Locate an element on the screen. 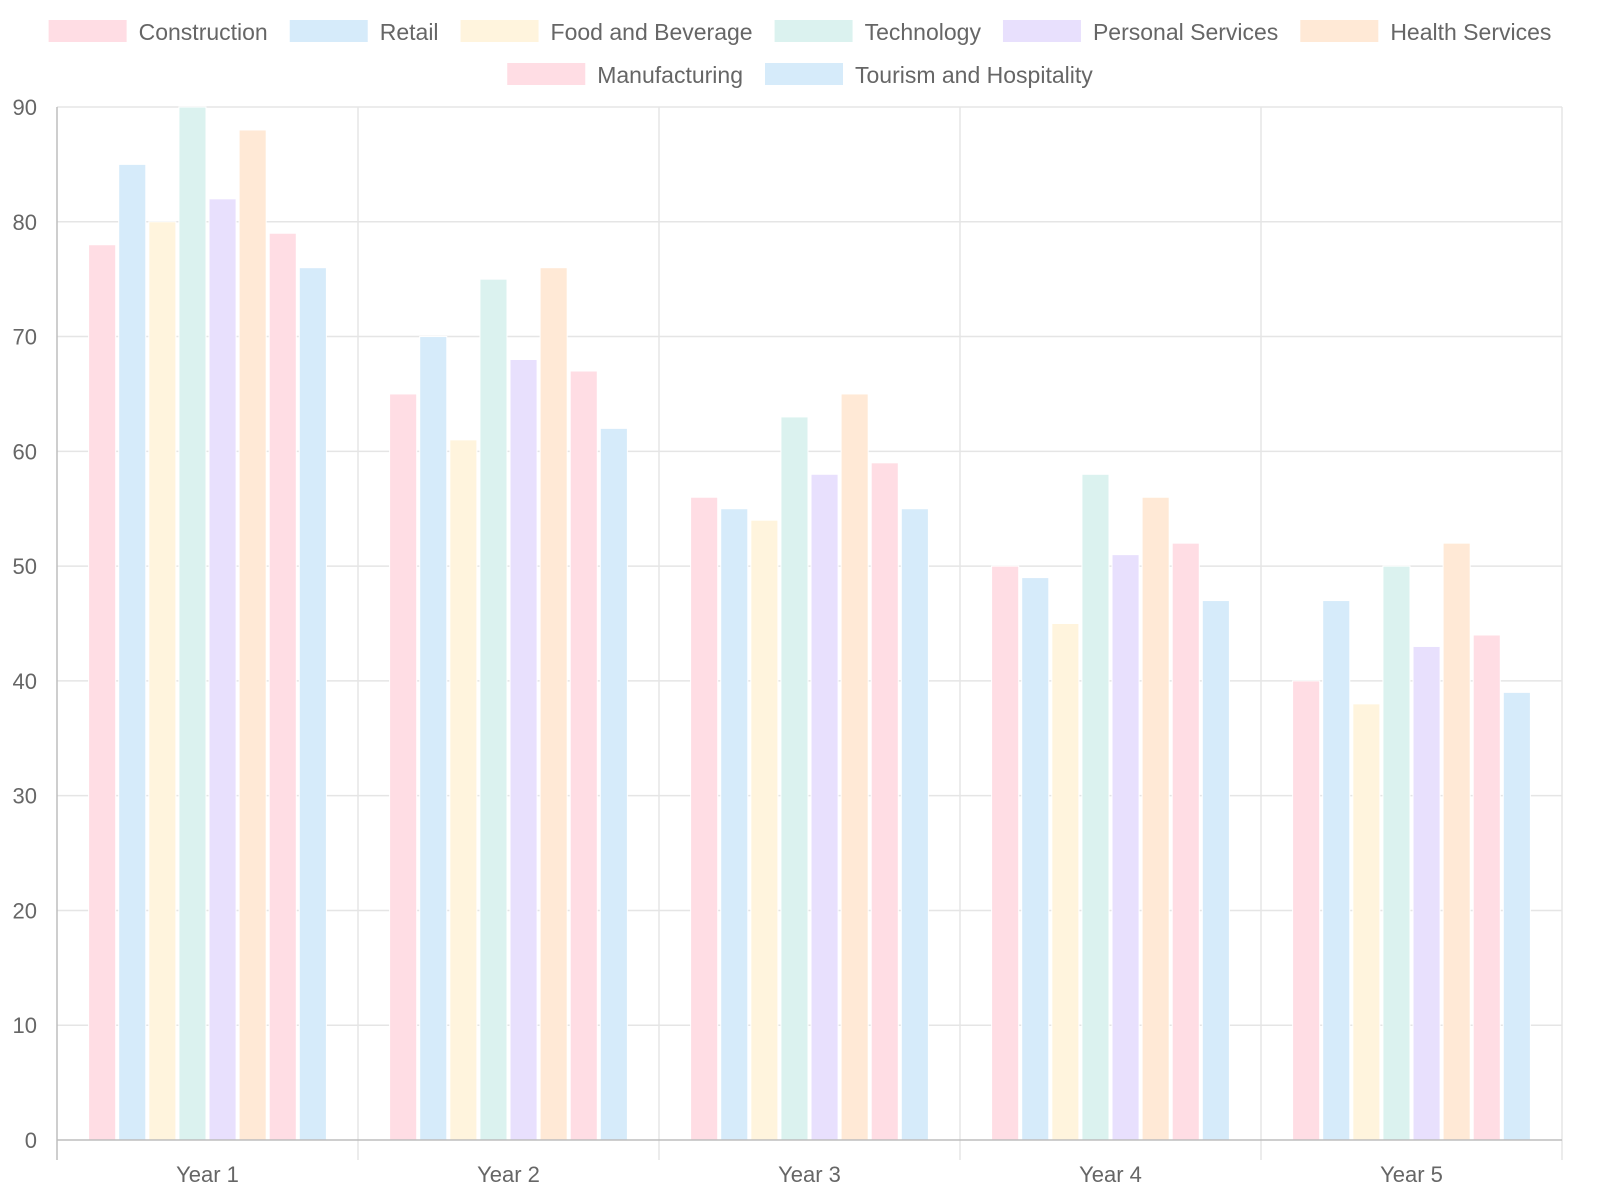  legend-label: Construction is located at coordinates (203, 32).